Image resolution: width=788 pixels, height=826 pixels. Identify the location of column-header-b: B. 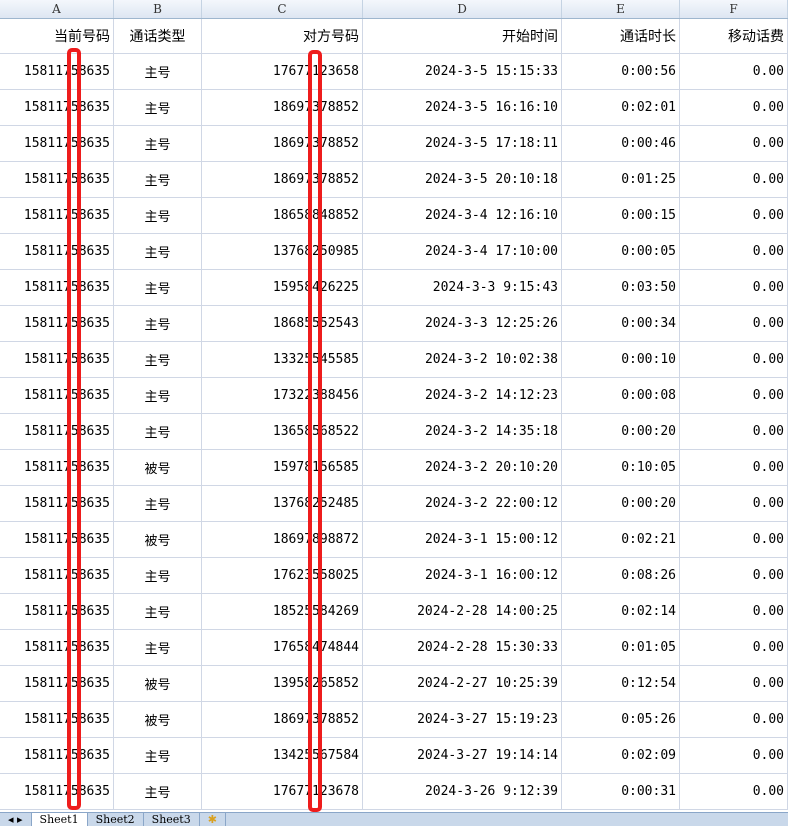
(158, 9).